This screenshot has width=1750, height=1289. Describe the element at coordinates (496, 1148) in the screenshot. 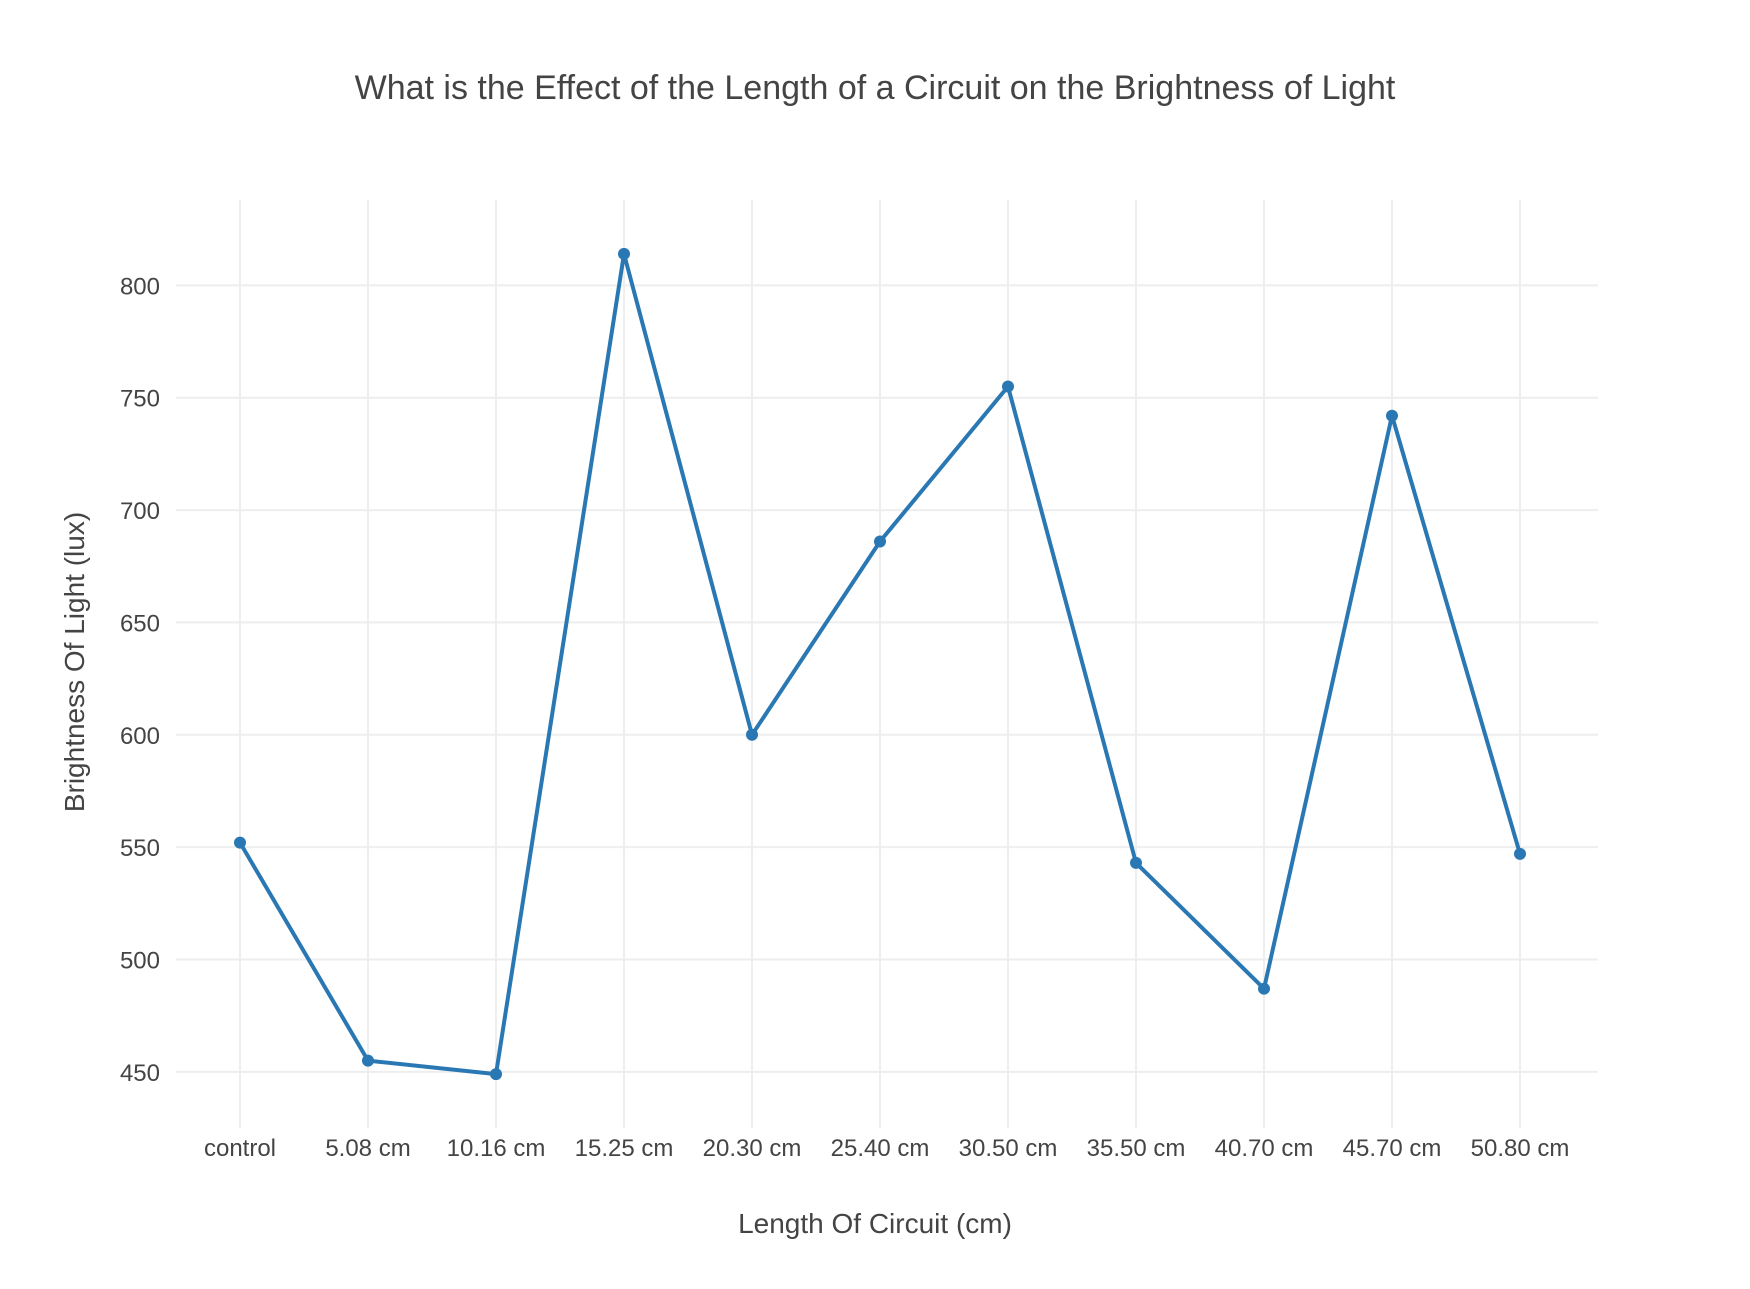

I see `x-tick-label: 10.16 cm` at that location.